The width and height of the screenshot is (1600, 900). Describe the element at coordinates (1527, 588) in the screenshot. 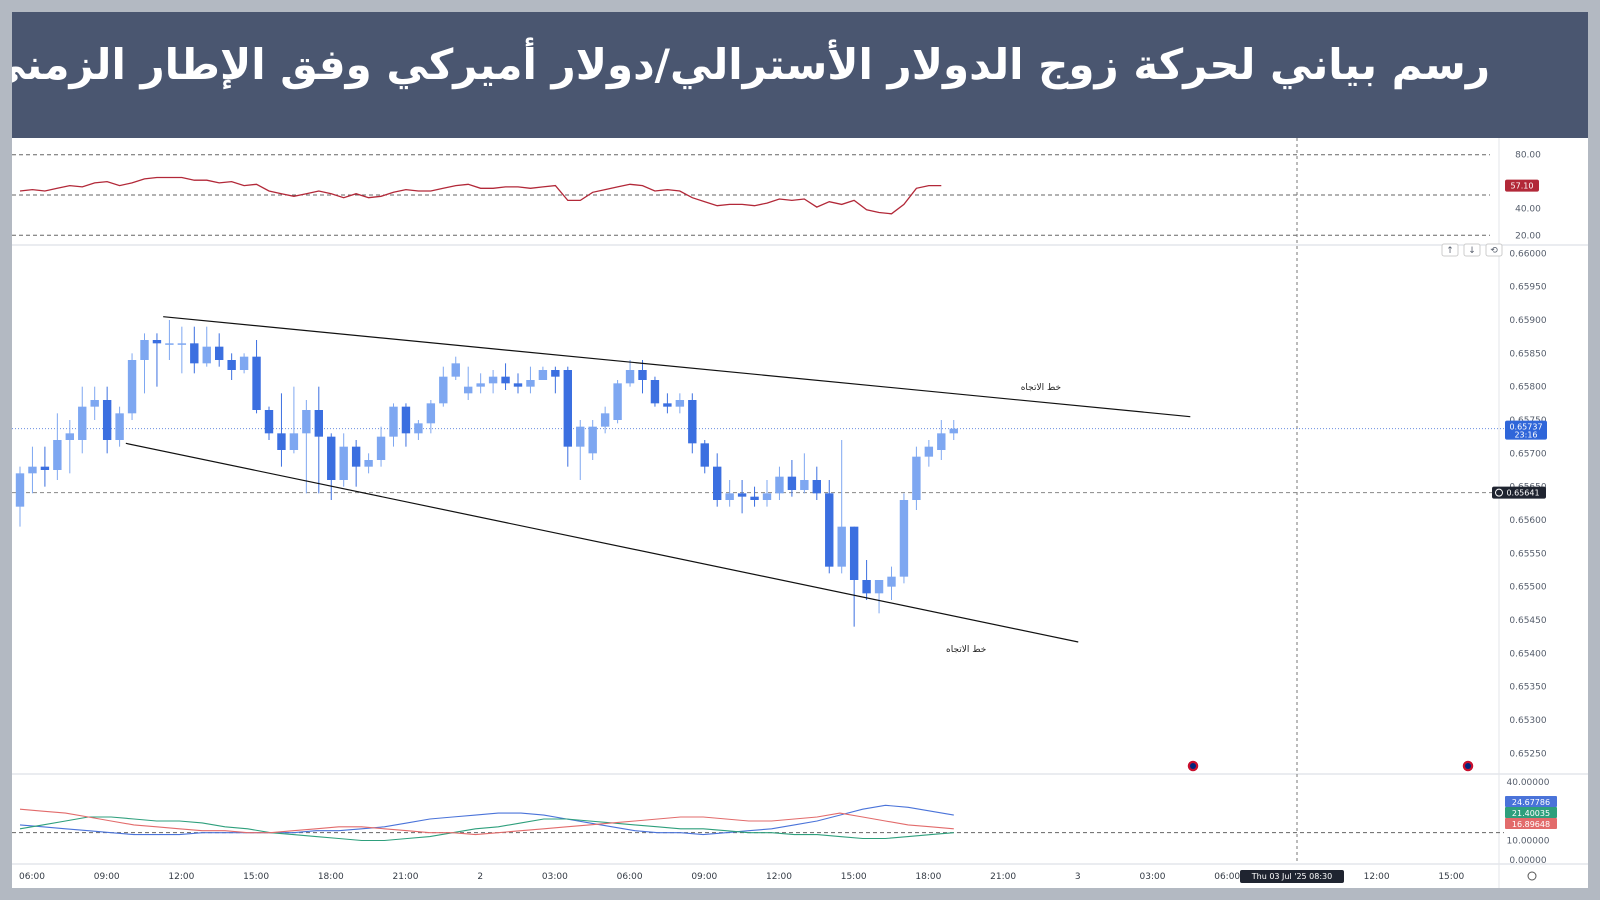

I see `price-tick-label: 0.65500` at that location.